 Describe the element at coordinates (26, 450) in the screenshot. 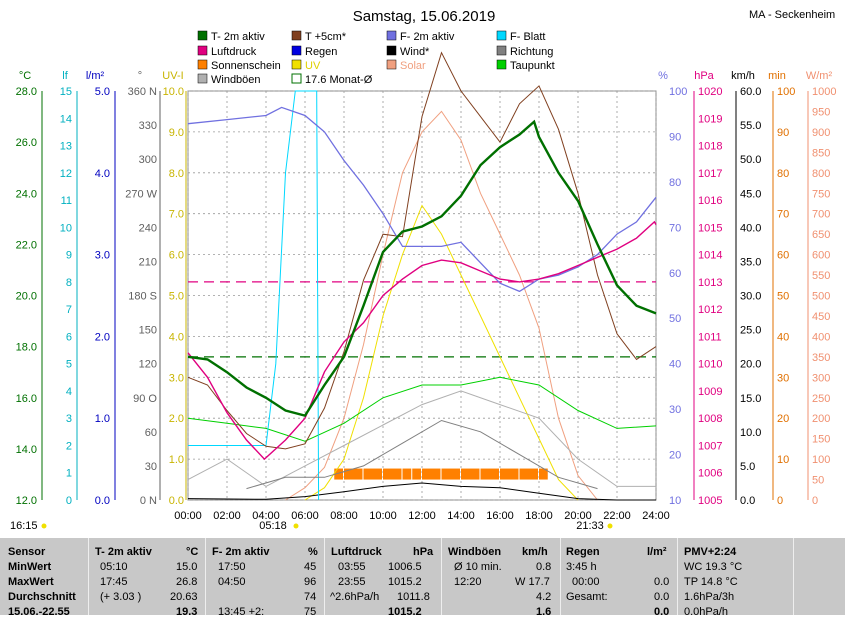

I see `axis-tick-temp: 14.0` at that location.